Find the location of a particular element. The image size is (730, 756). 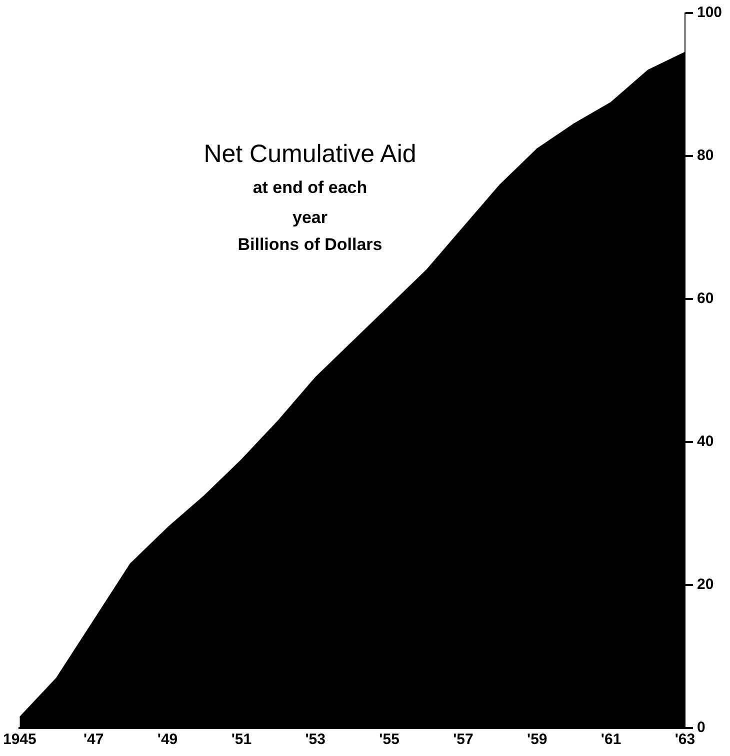

x-tick-label: '53 is located at coordinates (315, 739).